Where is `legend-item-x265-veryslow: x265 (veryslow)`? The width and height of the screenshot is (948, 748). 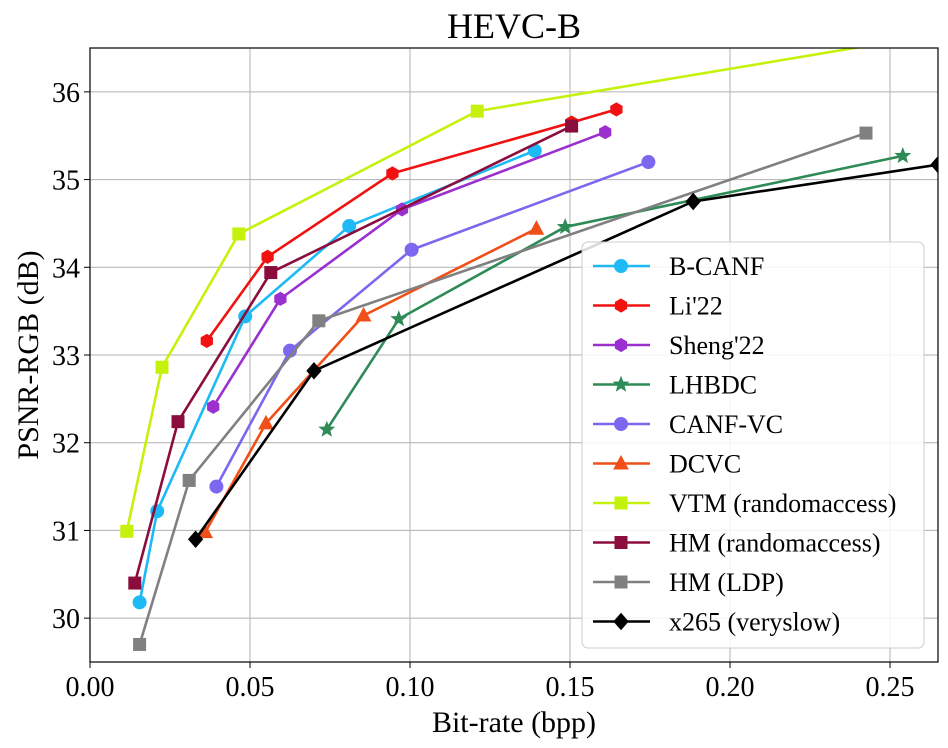 legend-item-x265-veryslow: x265 (veryslow) is located at coordinates (716, 622).